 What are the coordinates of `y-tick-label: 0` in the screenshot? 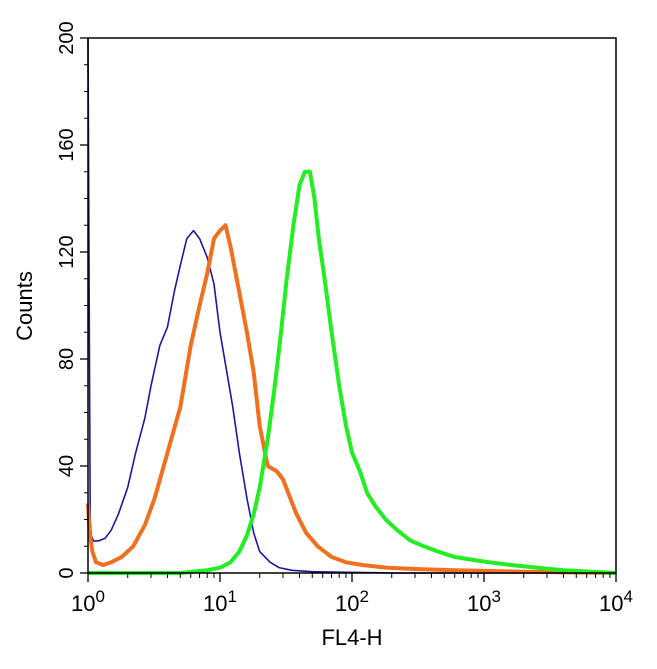 It's located at (67, 572).